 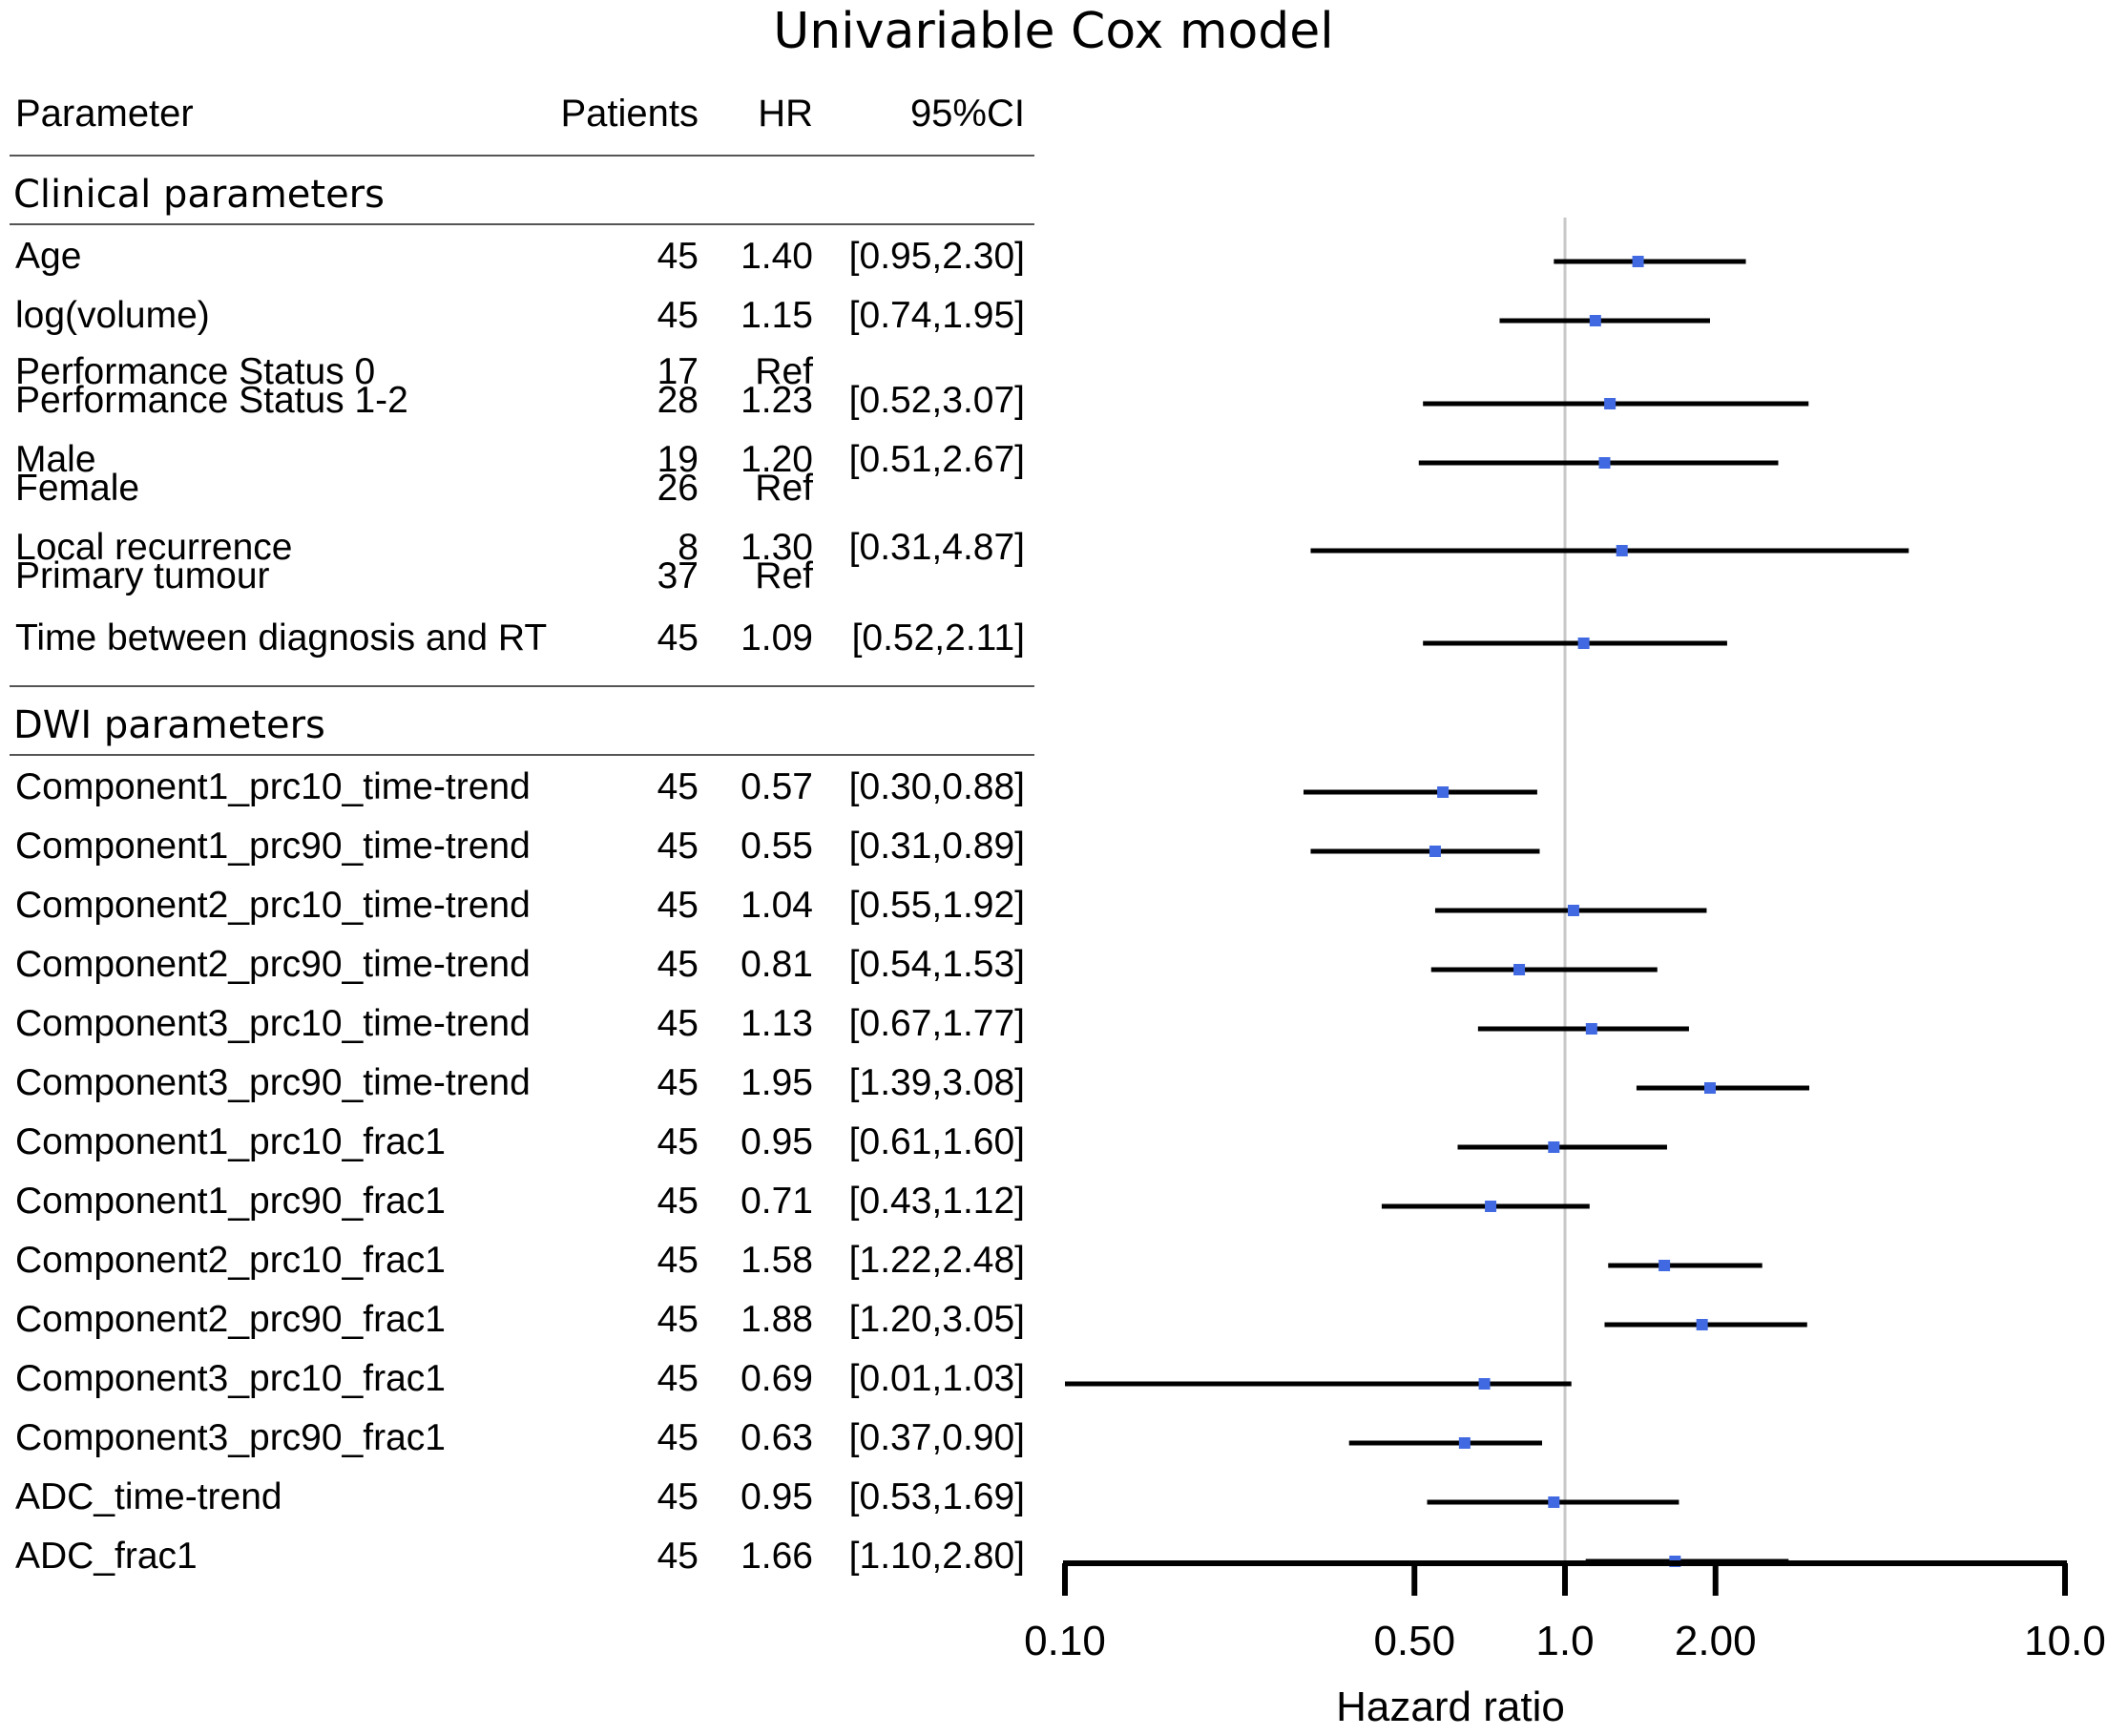 What do you see at coordinates (1053, 31) in the screenshot?
I see `chart-title: Univariable Cox model` at bounding box center [1053, 31].